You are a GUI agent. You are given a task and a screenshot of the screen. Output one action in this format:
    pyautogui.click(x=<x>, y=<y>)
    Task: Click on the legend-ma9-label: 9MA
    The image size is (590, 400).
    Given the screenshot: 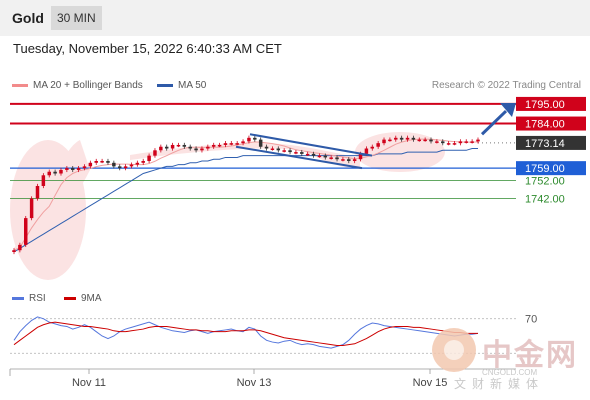 What is the action you would take?
    pyautogui.click(x=91, y=298)
    